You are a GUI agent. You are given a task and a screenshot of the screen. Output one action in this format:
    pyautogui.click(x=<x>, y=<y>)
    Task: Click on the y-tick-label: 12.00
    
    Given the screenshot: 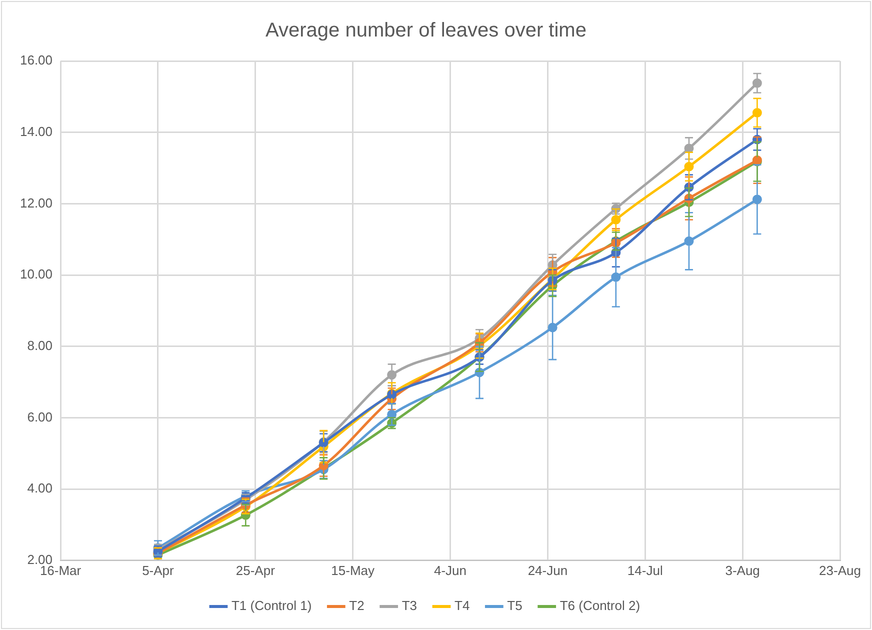 What is the action you would take?
    pyautogui.click(x=36, y=202)
    